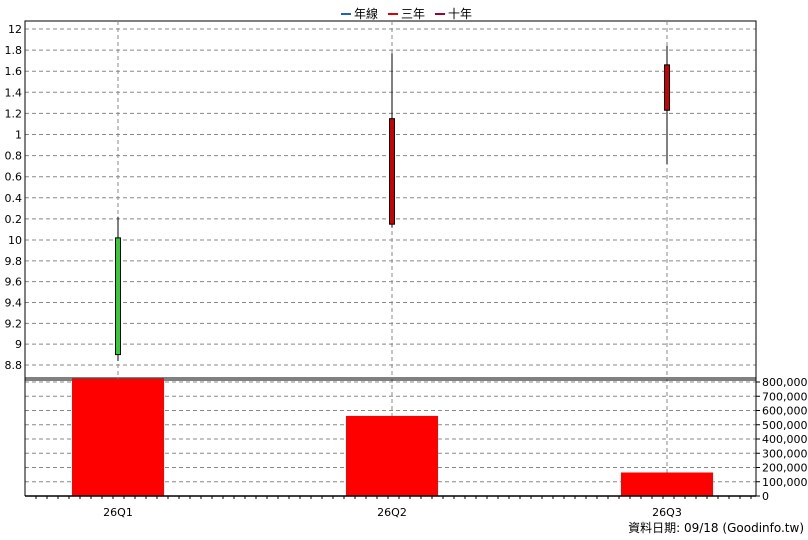 This screenshot has height=540, width=808. What do you see at coordinates (18, 344) in the screenshot?
I see `price-tick-label: 9` at bounding box center [18, 344].